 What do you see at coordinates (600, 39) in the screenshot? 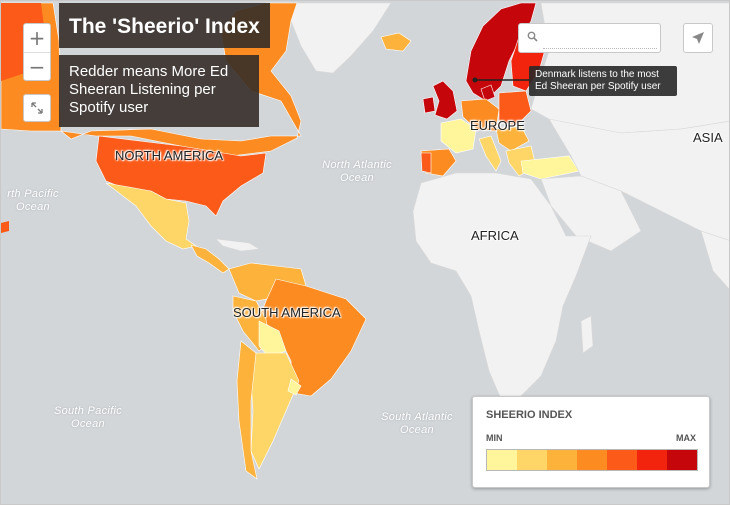
I see `search-input` at bounding box center [600, 39].